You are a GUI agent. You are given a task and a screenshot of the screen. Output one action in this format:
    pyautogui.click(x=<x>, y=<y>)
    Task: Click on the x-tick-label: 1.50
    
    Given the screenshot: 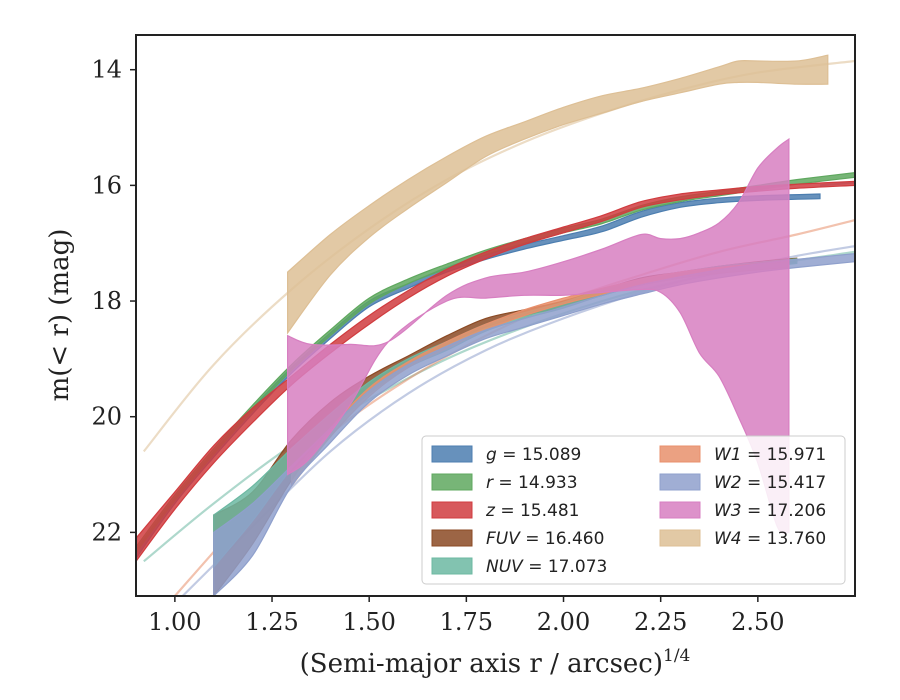 What is the action you would take?
    pyautogui.click(x=368, y=622)
    